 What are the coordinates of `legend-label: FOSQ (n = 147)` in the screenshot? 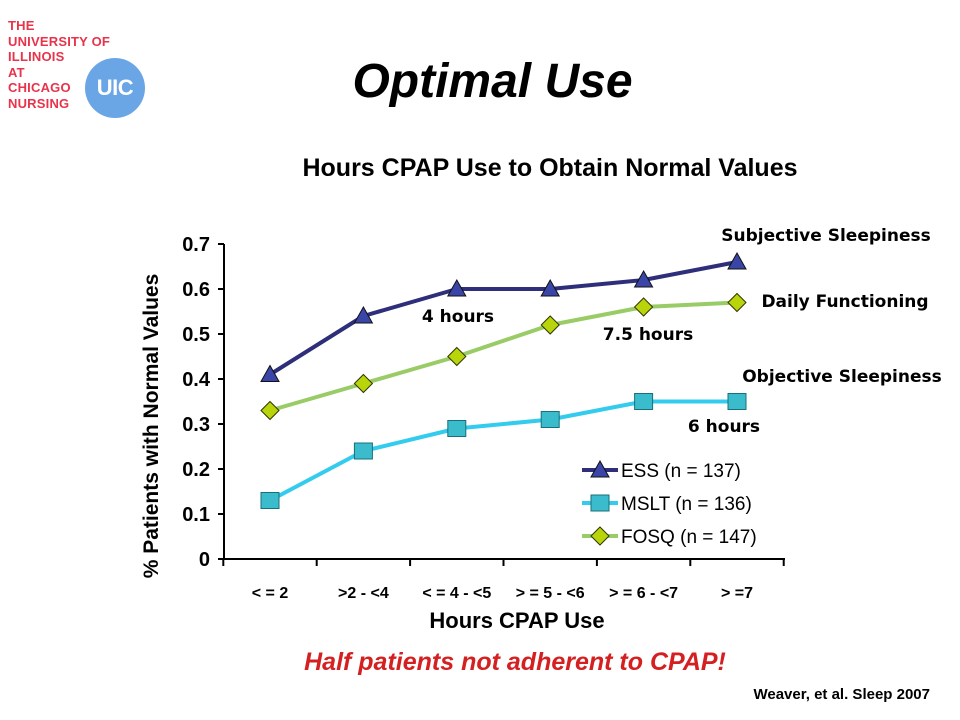 It's located at (689, 537).